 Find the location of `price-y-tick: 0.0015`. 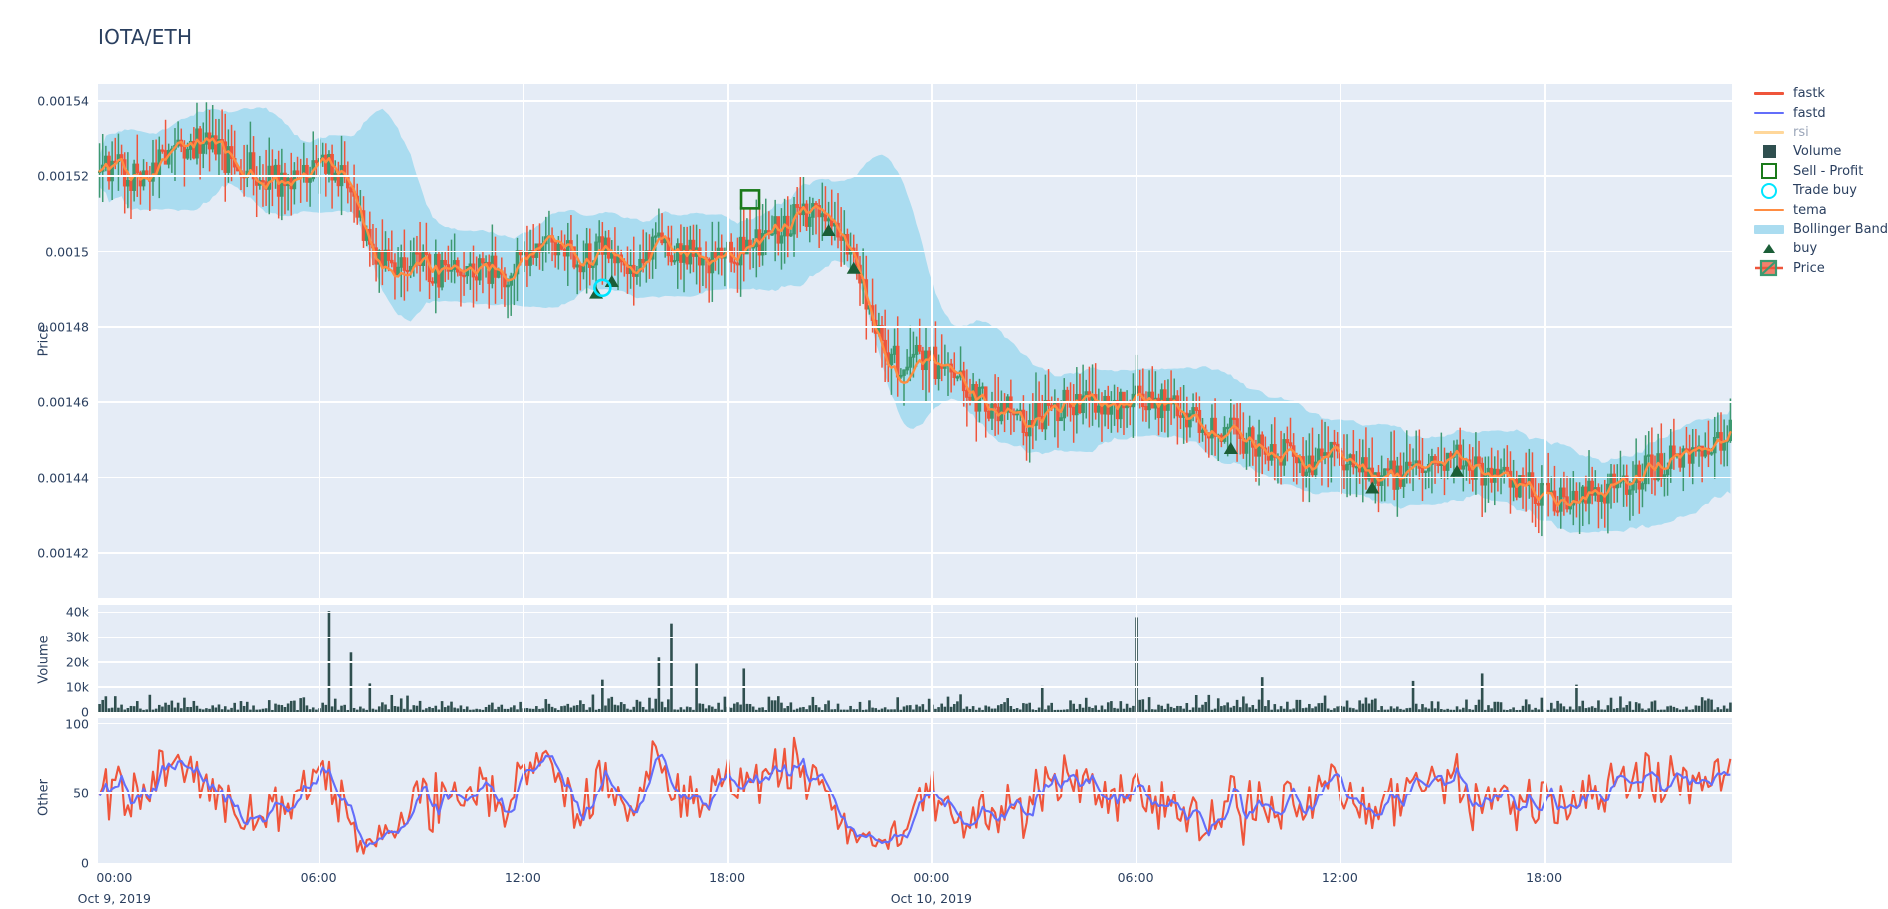

price-y-tick: 0.0015 is located at coordinates (67, 252).